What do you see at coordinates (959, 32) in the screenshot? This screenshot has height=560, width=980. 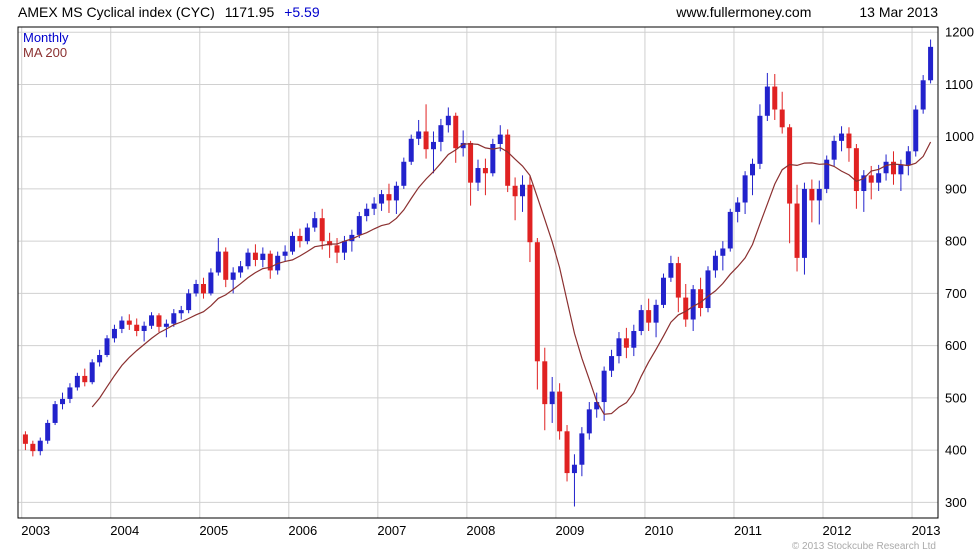 I see `y-axis-tick-label: 1200` at bounding box center [959, 32].